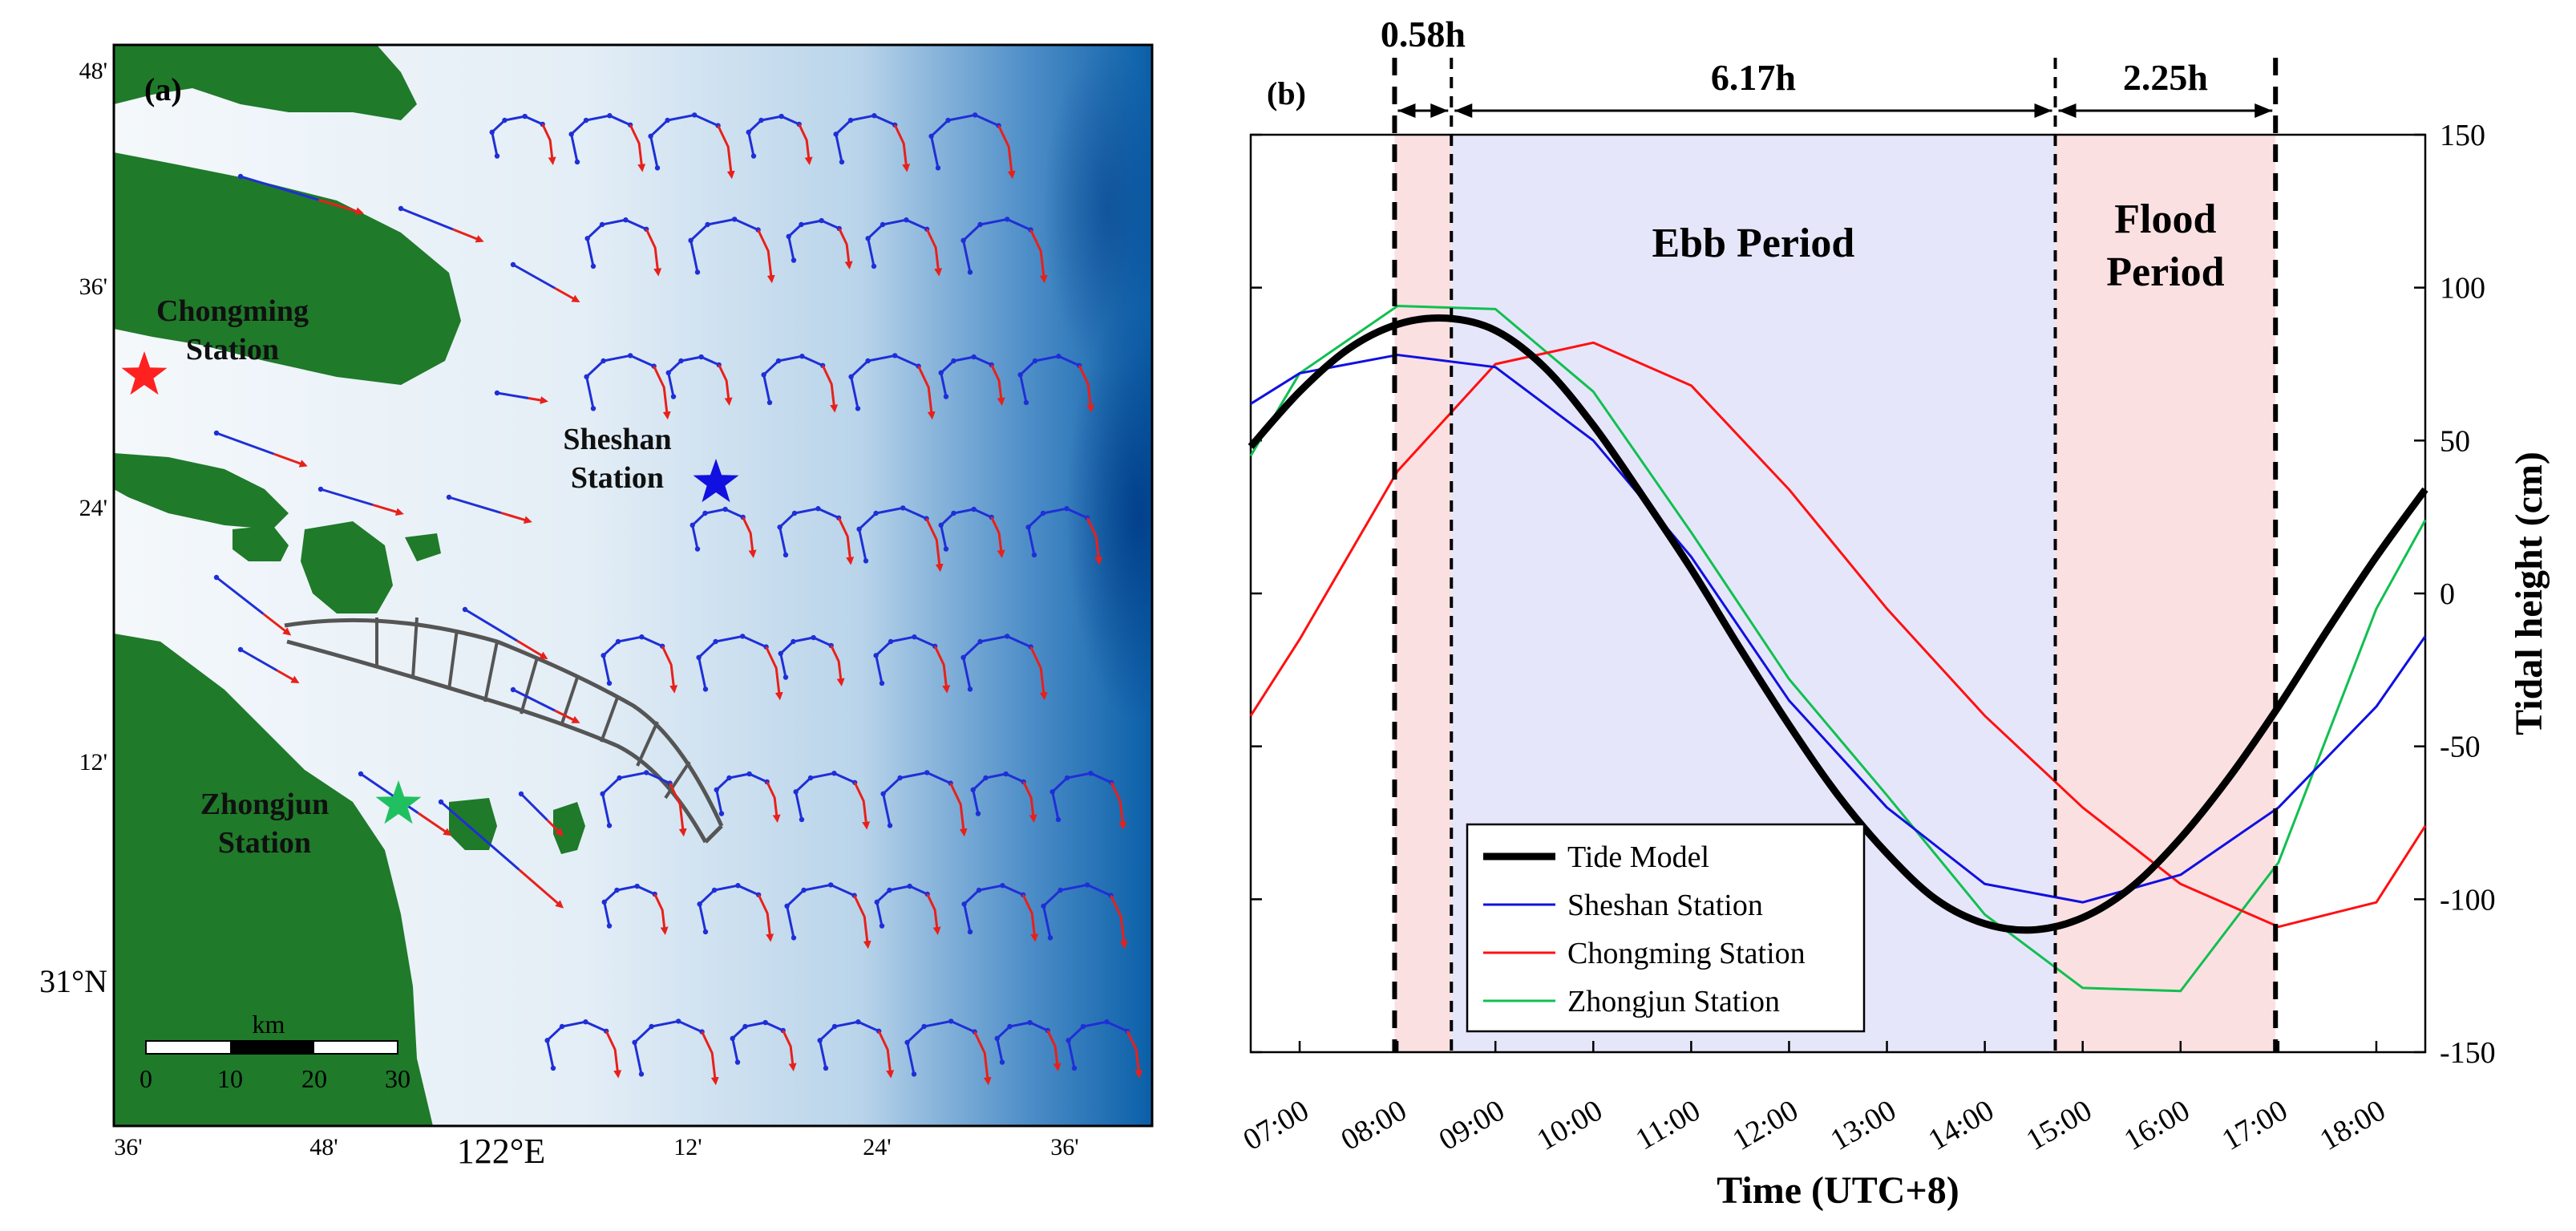 The image size is (2576, 1231). What do you see at coordinates (1665, 905) in the screenshot?
I see `legend-entry: Sheshan Station` at bounding box center [1665, 905].